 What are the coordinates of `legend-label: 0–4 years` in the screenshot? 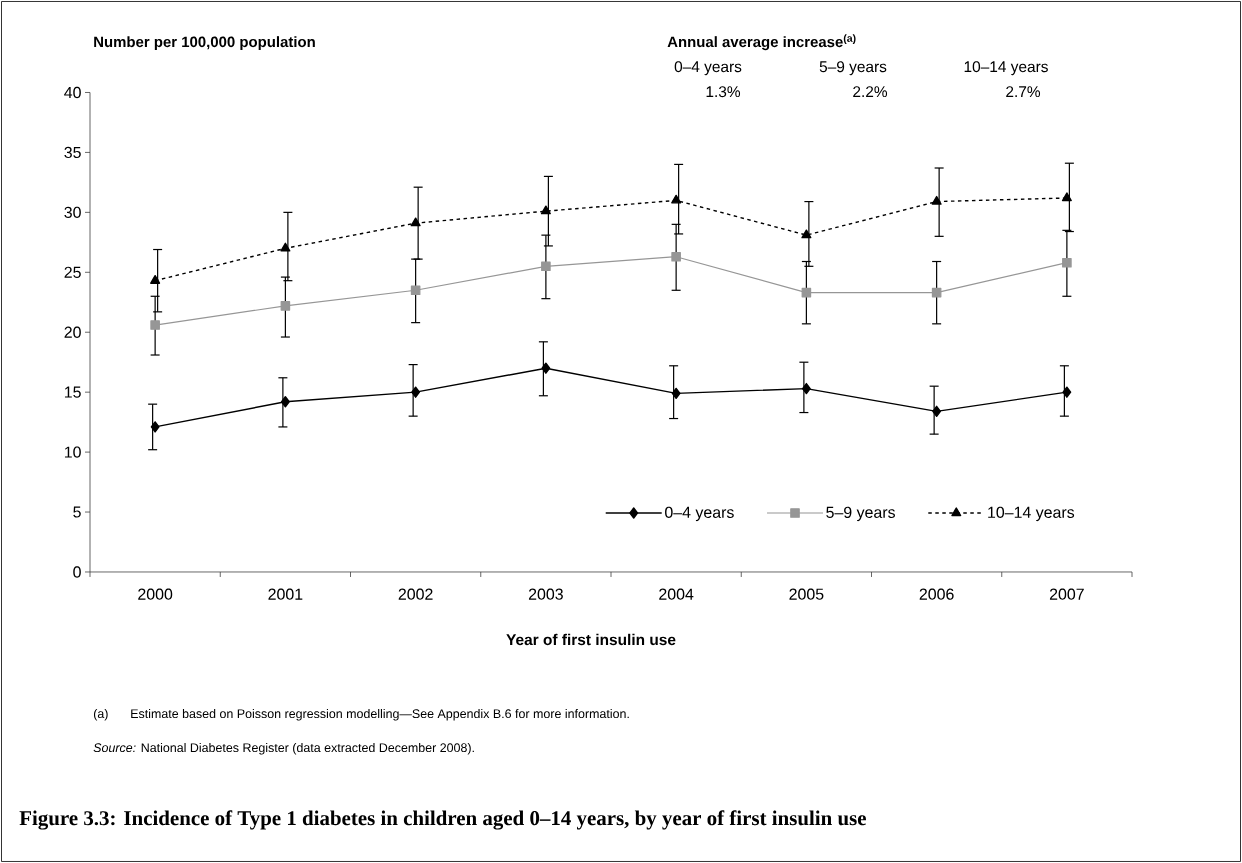 It's located at (699, 514).